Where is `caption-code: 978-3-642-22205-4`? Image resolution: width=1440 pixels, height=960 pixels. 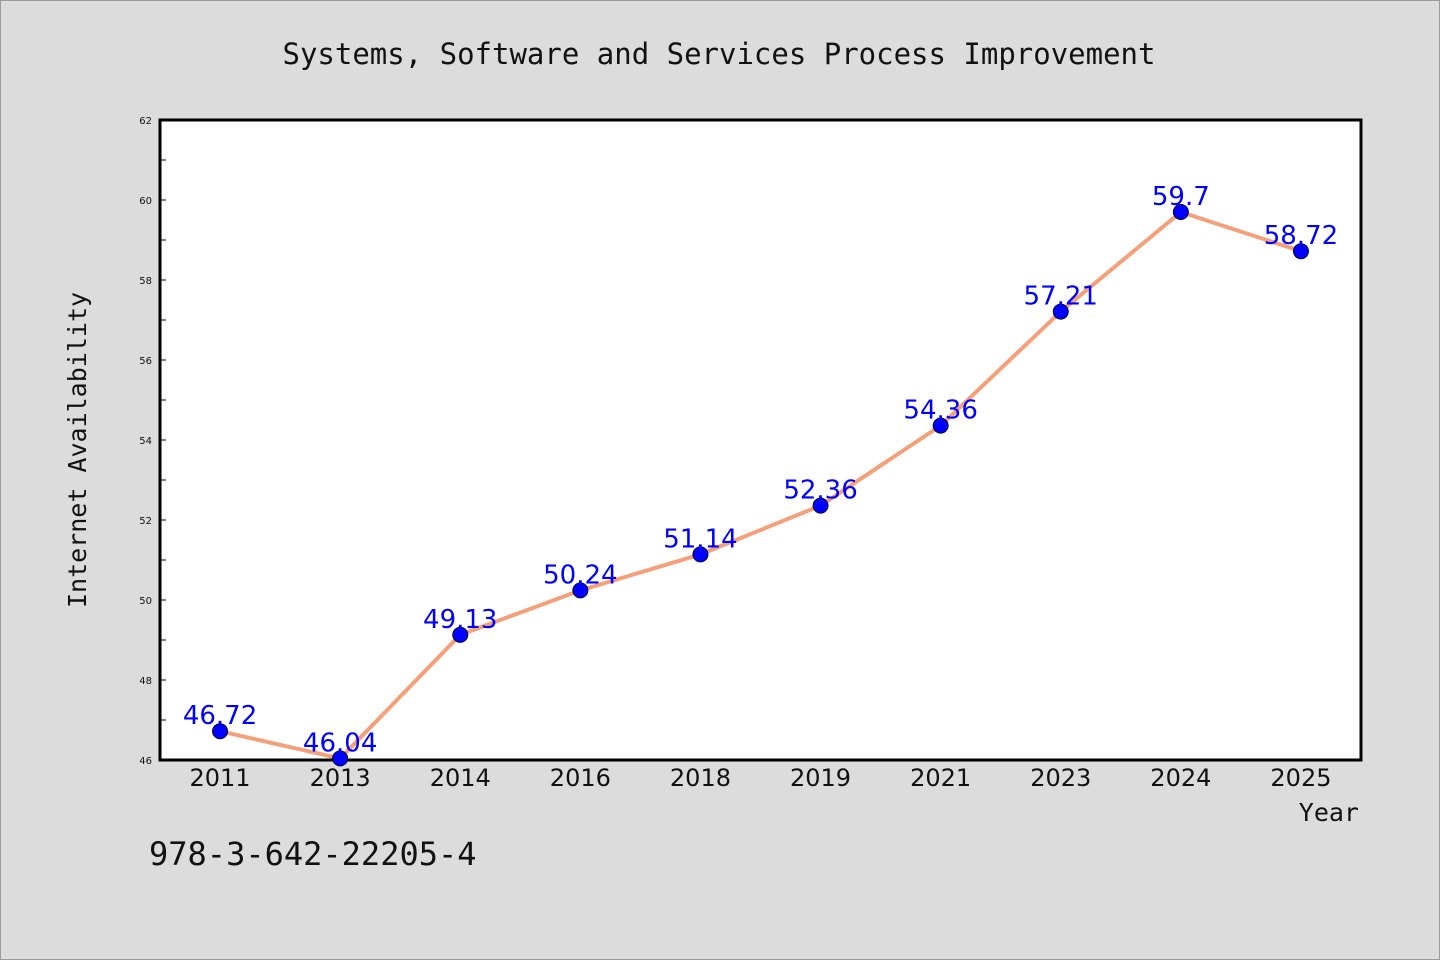
caption-code: 978-3-642-22205-4 is located at coordinates (313, 854).